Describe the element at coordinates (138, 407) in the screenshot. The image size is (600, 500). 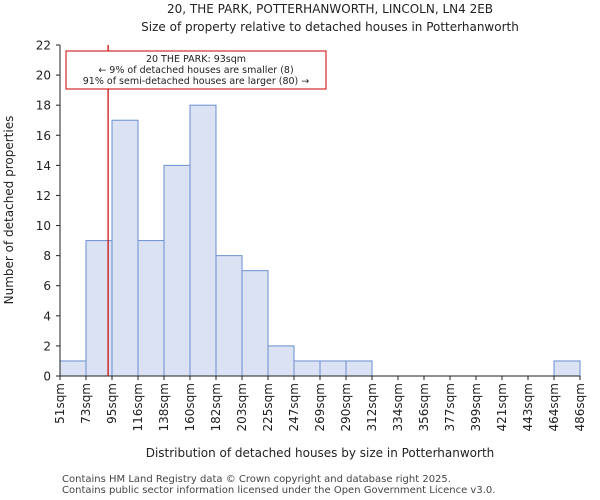
I see `x-tick-label: 116sqm` at that location.